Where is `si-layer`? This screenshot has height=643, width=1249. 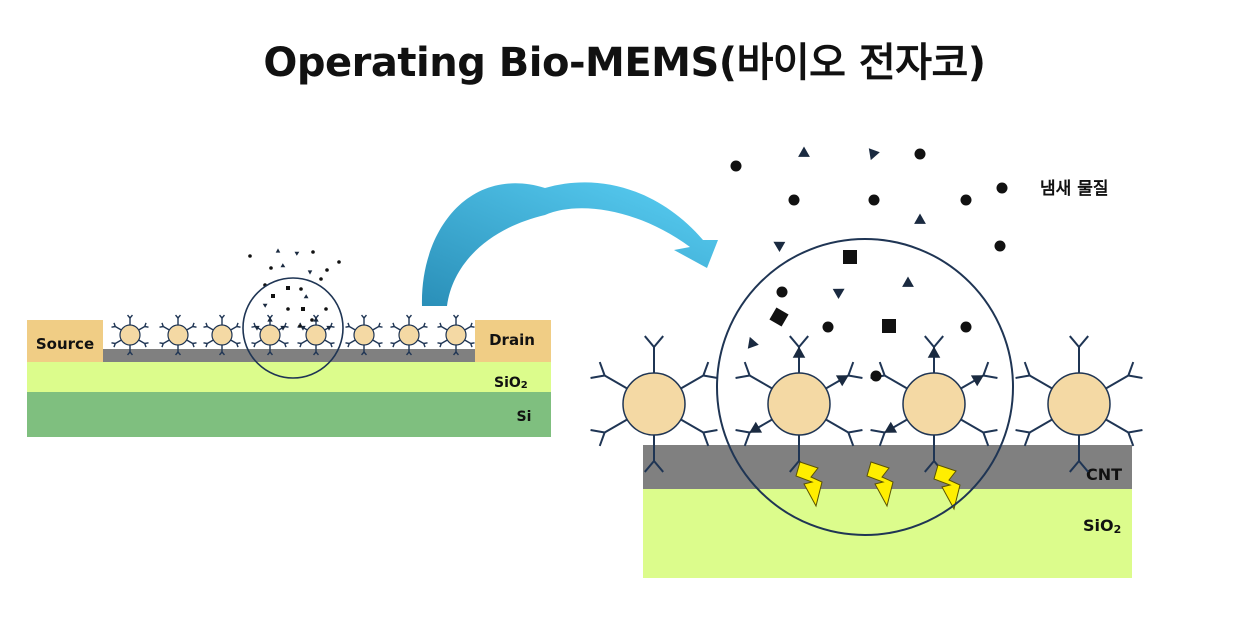 si-layer is located at coordinates (289, 414).